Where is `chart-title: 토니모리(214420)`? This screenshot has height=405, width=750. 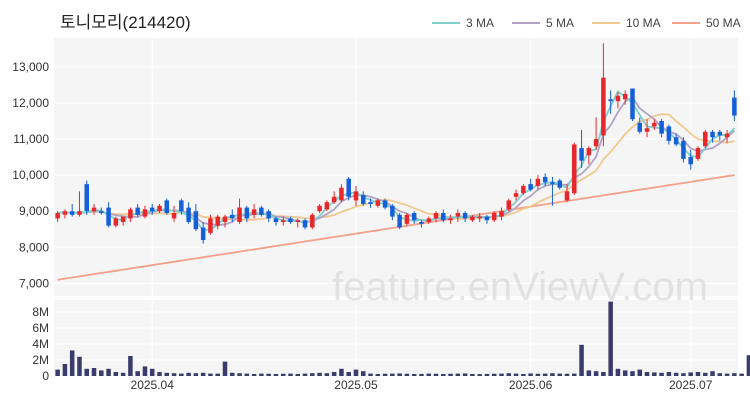 chart-title: 토니모리(214420) is located at coordinates (125, 22).